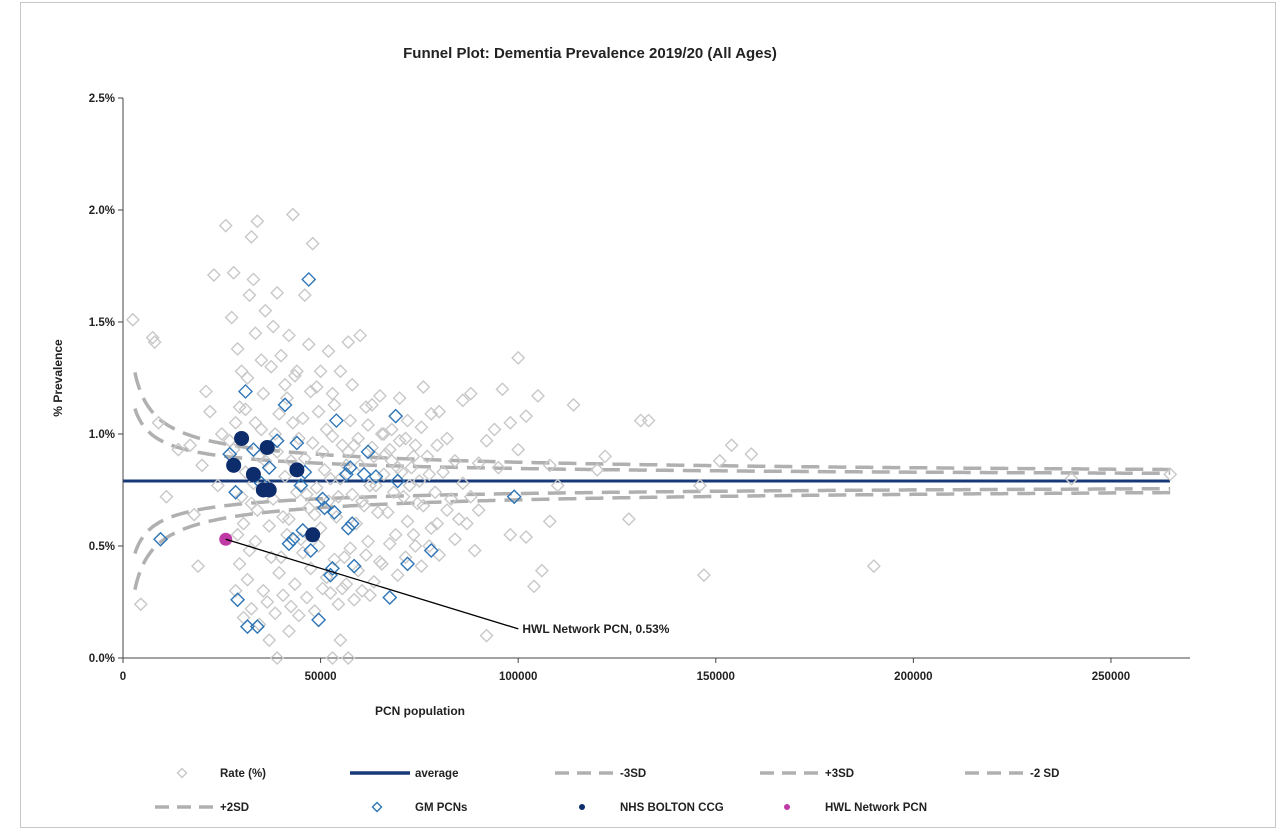 This screenshot has width=1281, height=831. What do you see at coordinates (102, 323) in the screenshot?
I see `y-tick-label: 1.5%` at bounding box center [102, 323].